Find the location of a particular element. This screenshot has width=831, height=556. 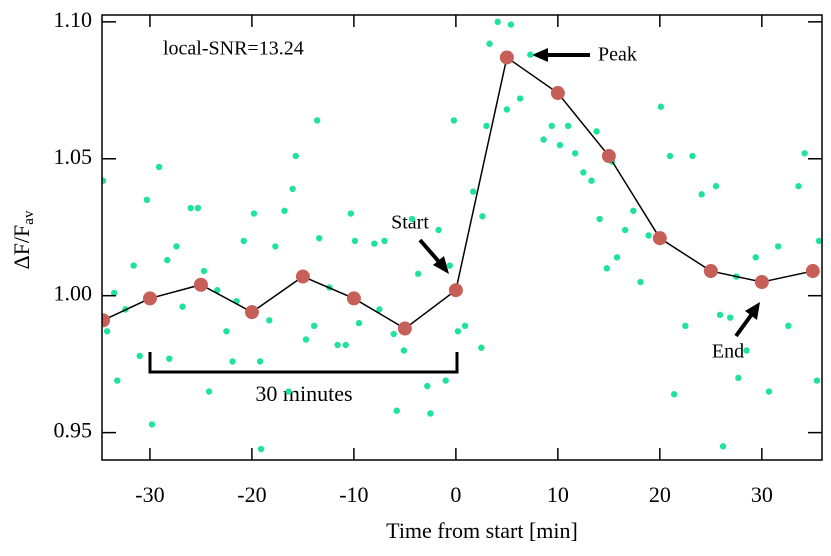

peak-arrowhead is located at coordinates (540, 55).